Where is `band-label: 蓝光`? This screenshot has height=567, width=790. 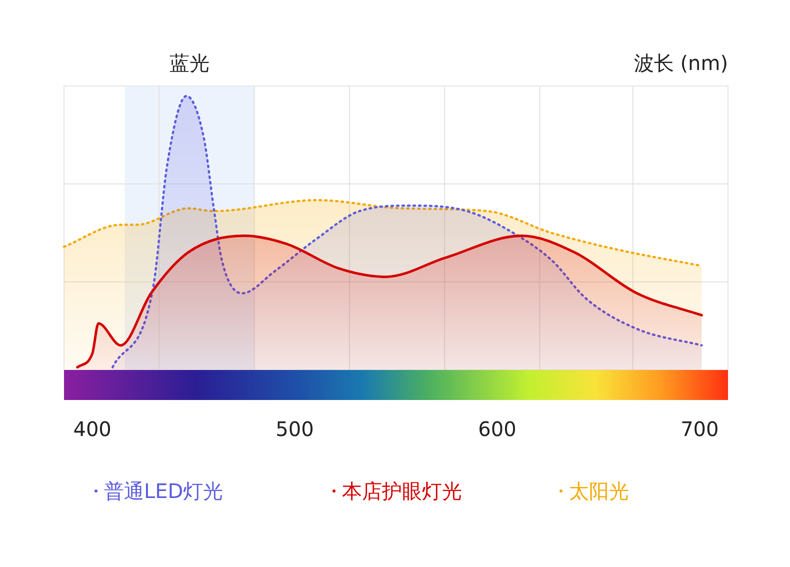 band-label: 蓝光 is located at coordinates (190, 63).